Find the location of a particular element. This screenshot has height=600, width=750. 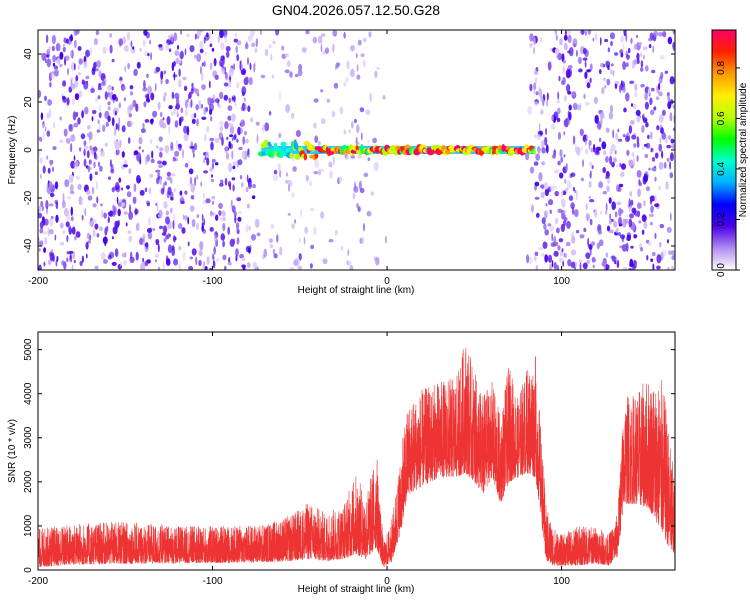

y-tick-label: -20 is located at coordinates (28, 197).